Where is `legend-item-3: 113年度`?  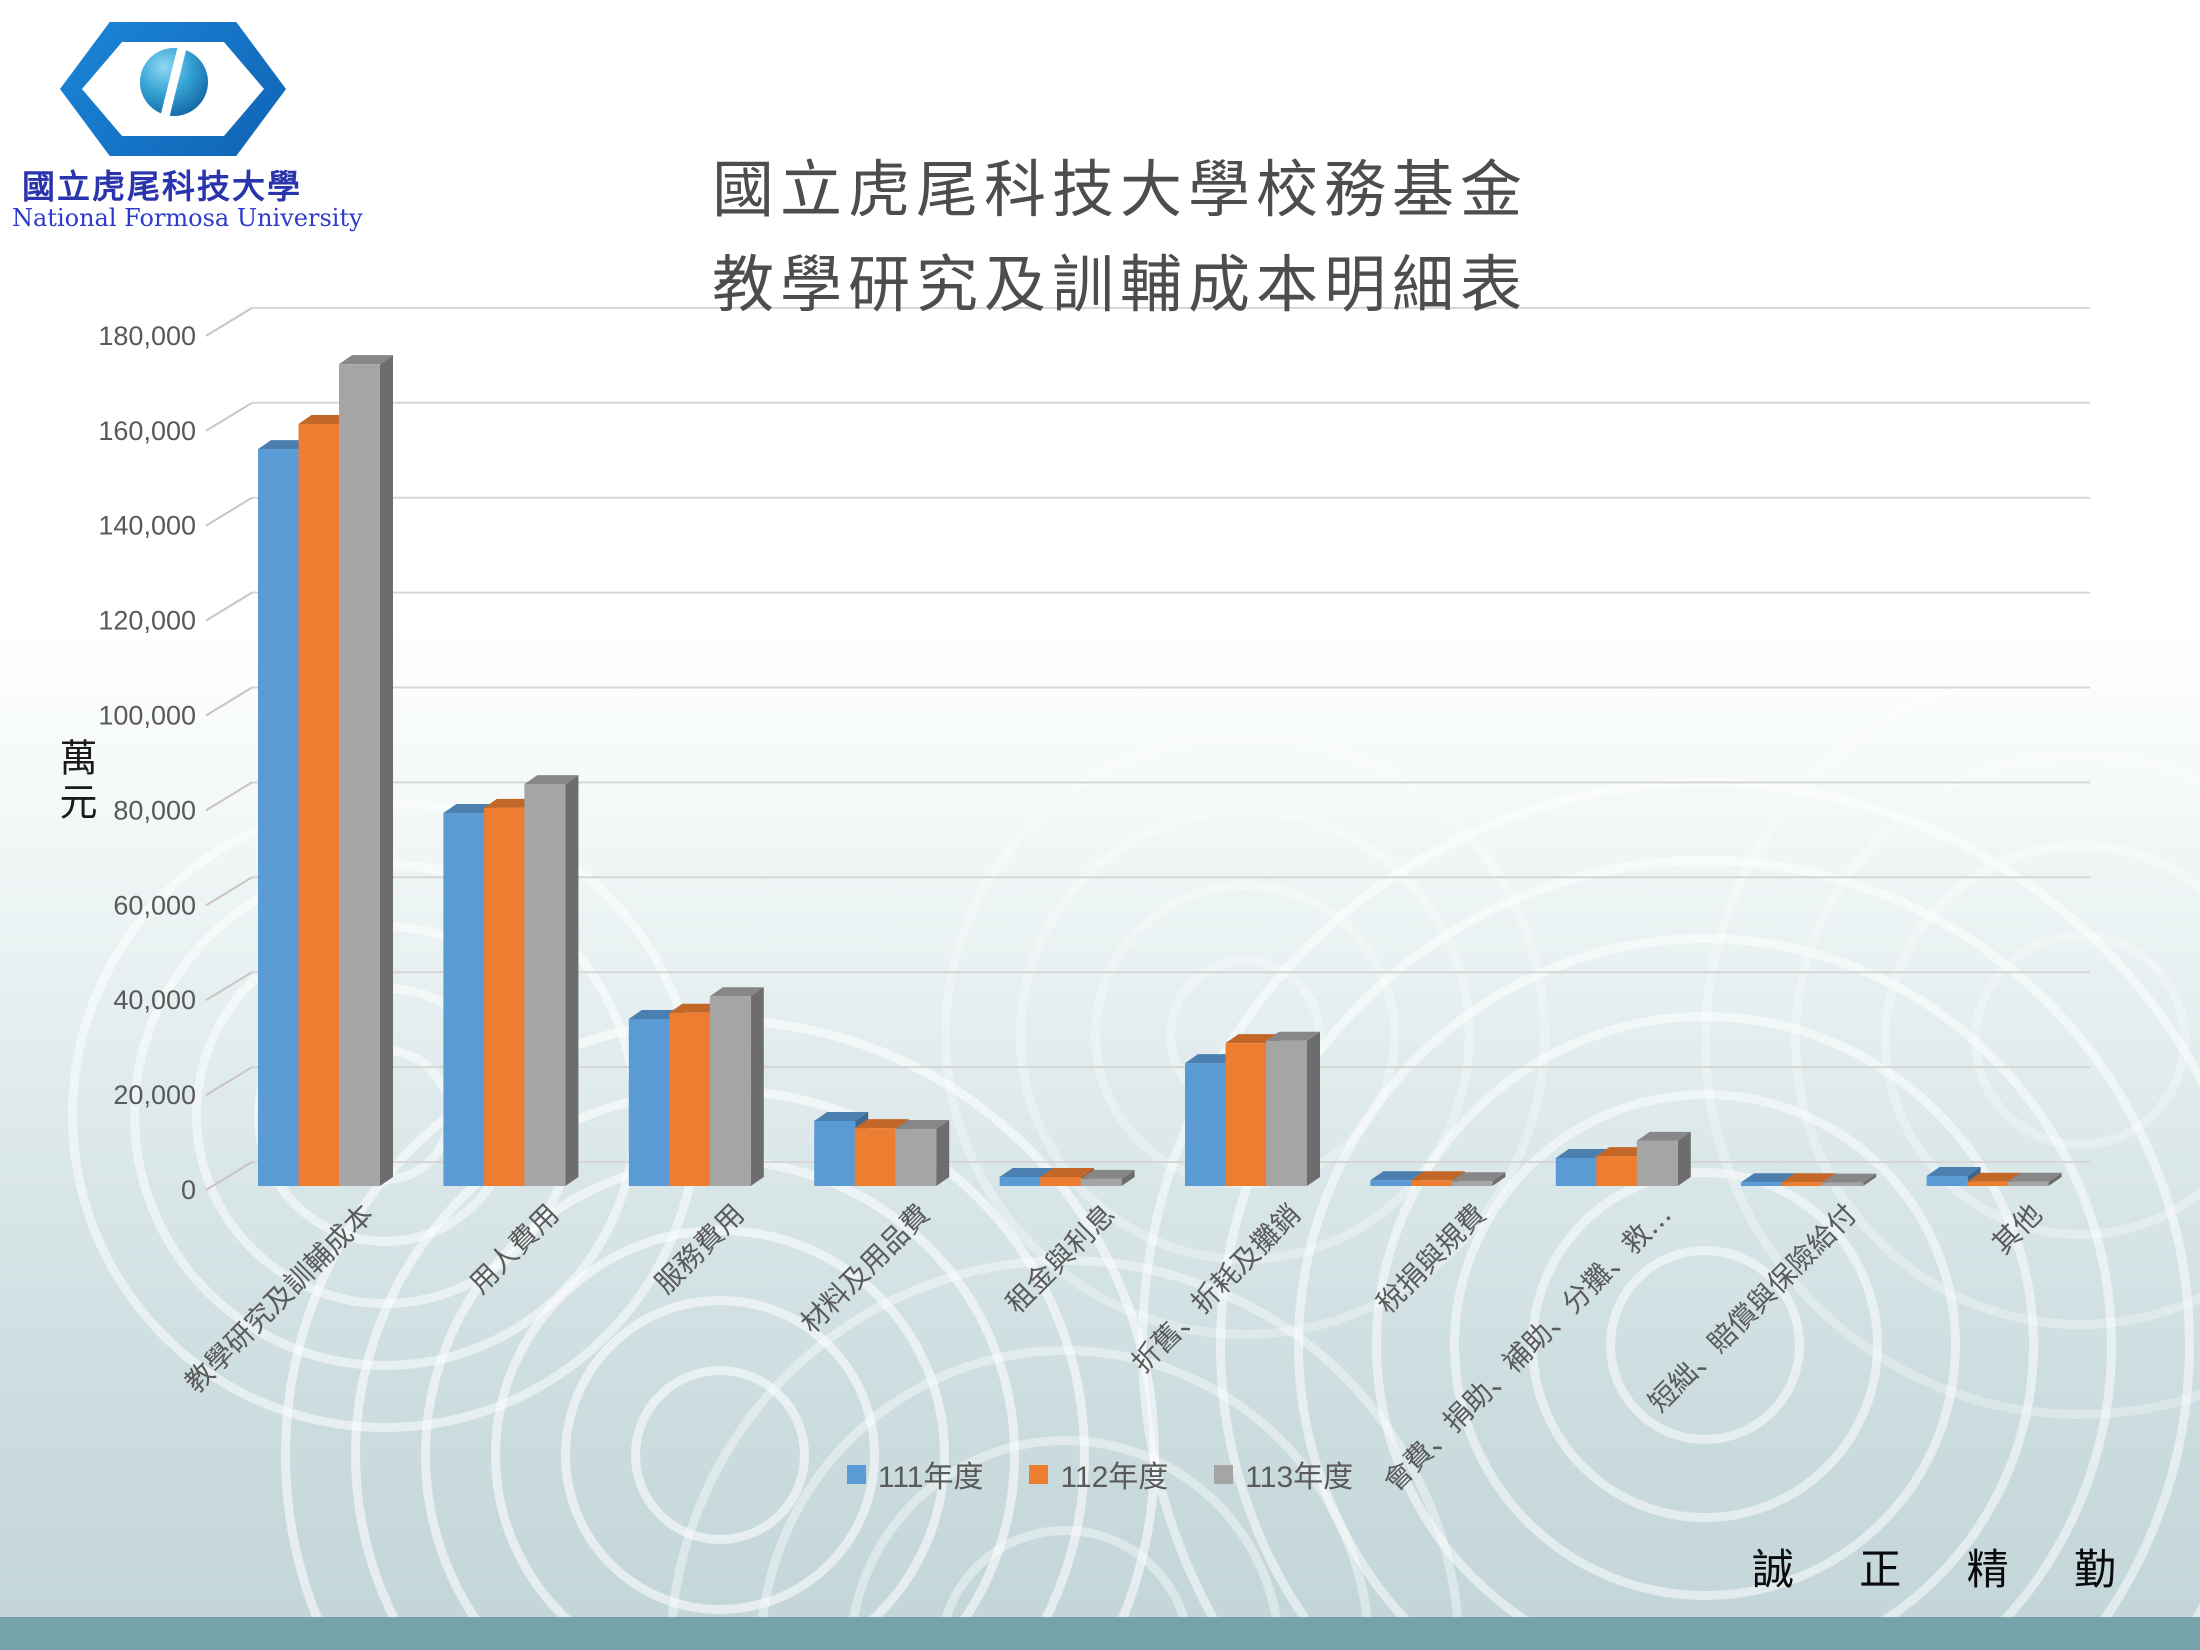
legend-item-3: 113年度 is located at coordinates (1283, 1474).